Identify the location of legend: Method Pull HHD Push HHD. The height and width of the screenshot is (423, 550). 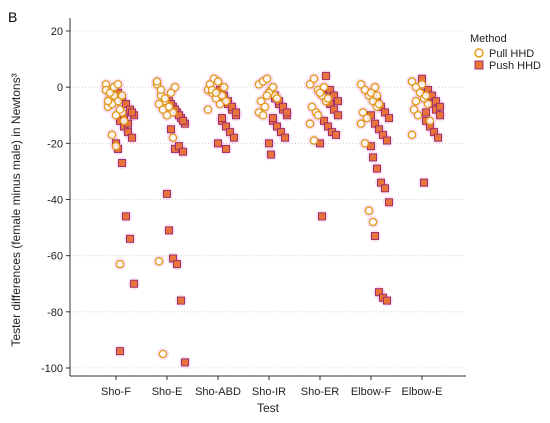
(505, 52).